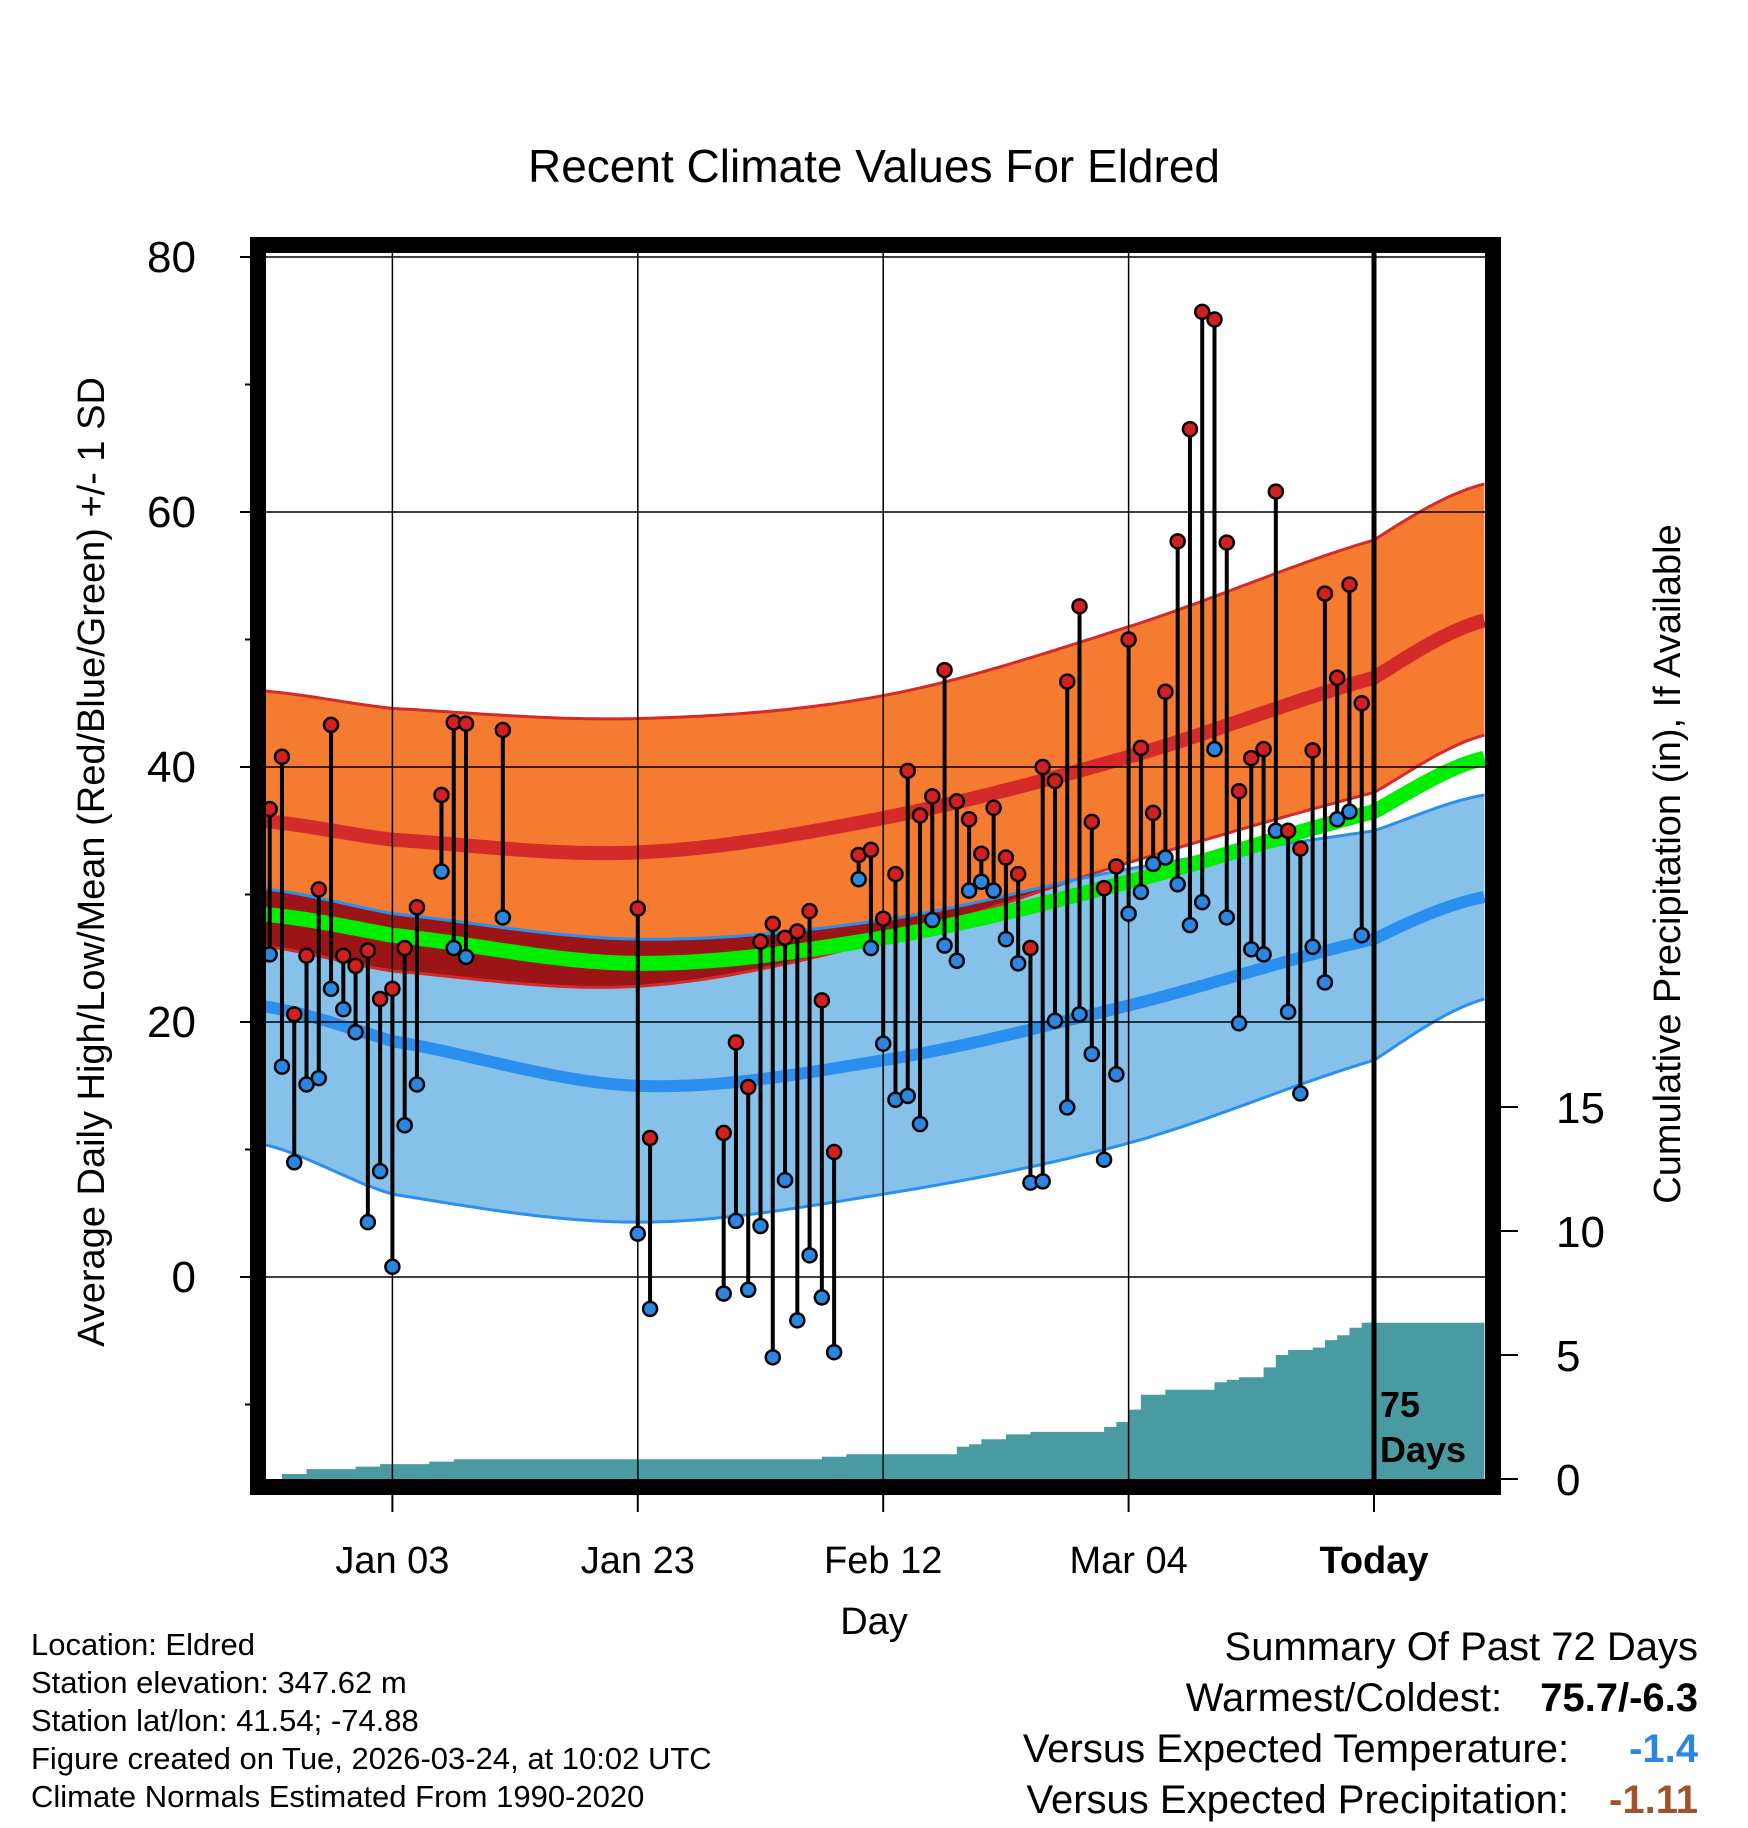 The height and width of the screenshot is (1828, 1748). I want to click on x-tick-label: Mar 04, so click(1128, 1561).